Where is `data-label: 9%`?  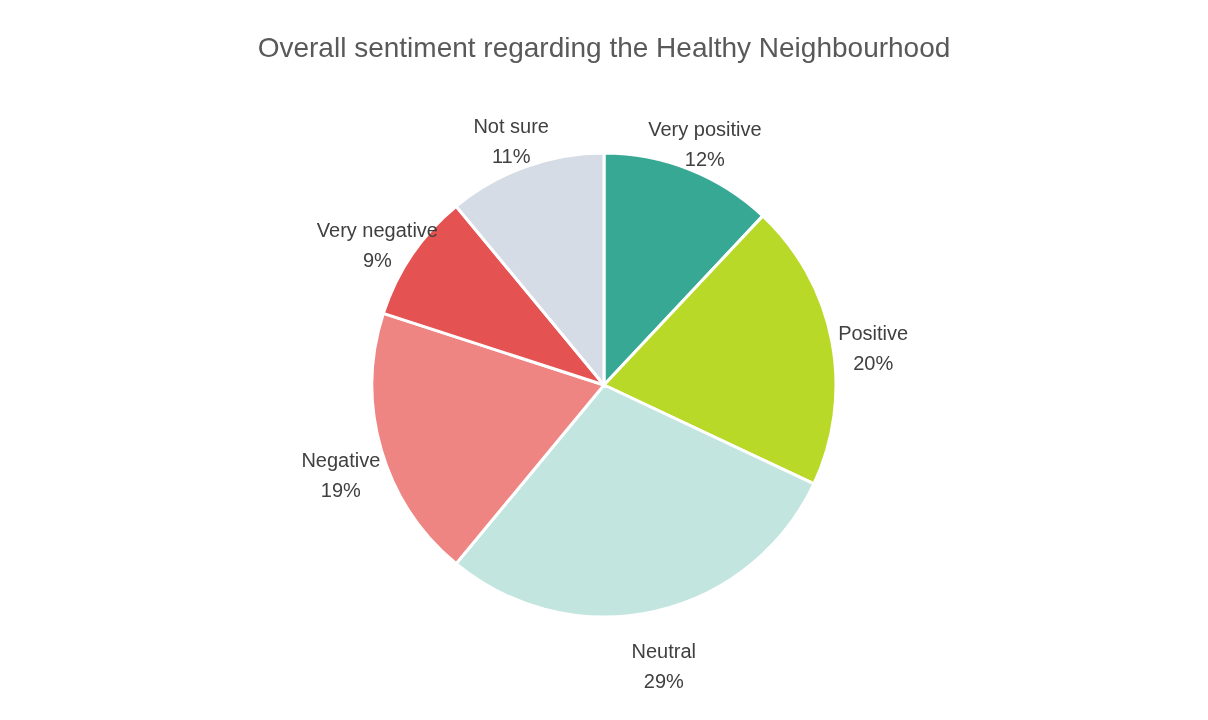
data-label: 9% is located at coordinates (377, 259).